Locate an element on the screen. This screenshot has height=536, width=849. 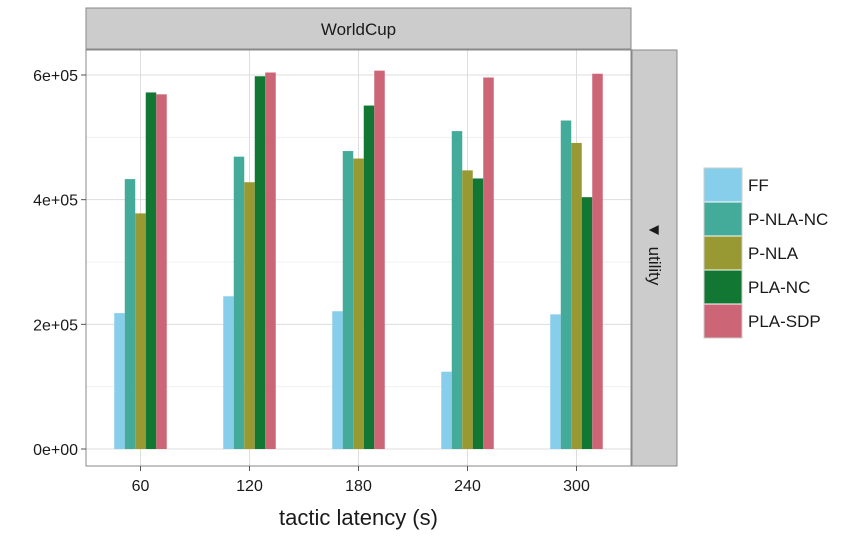
x-tick-label: 120 is located at coordinates (249, 486).